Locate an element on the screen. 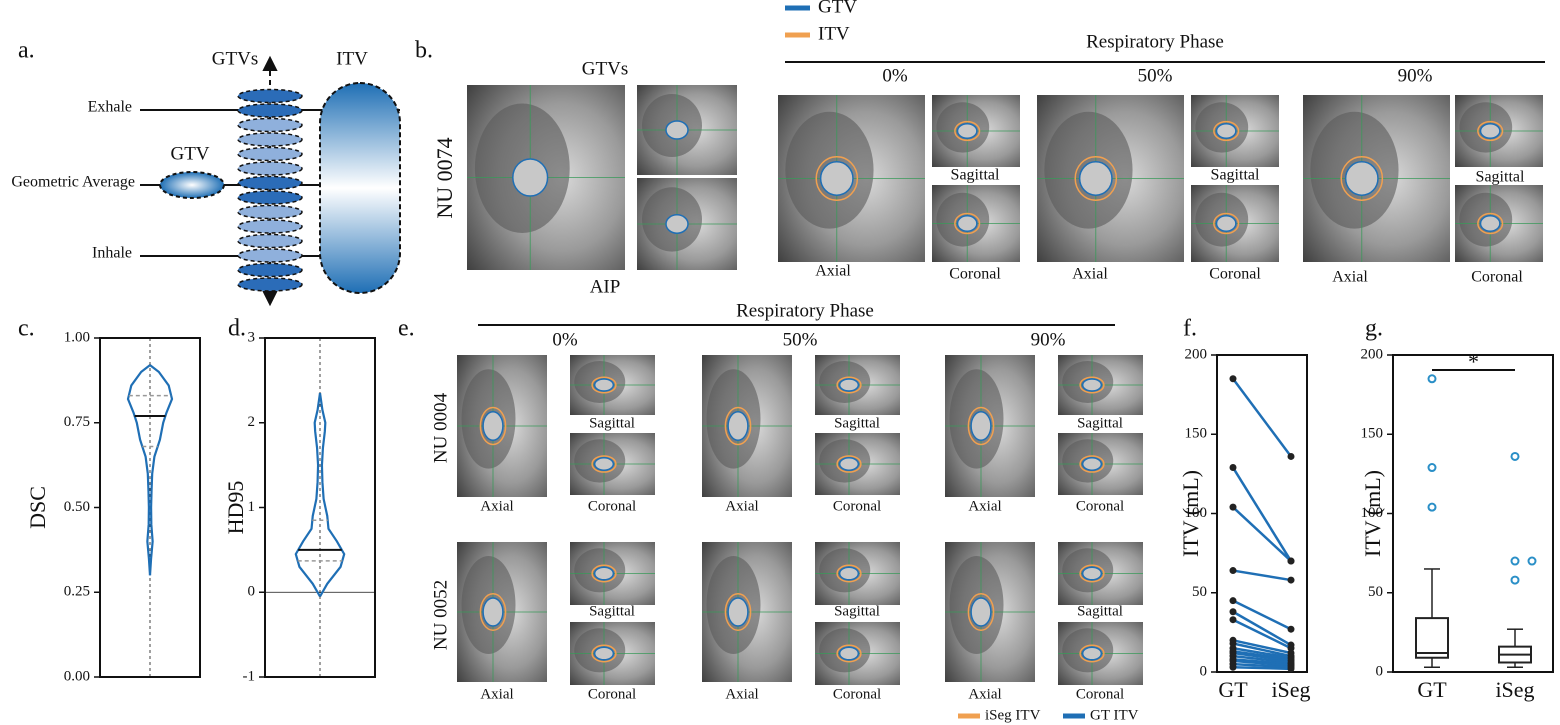 This screenshot has width=1560, height=725. y-tick-label: 0.25 is located at coordinates (77, 592).